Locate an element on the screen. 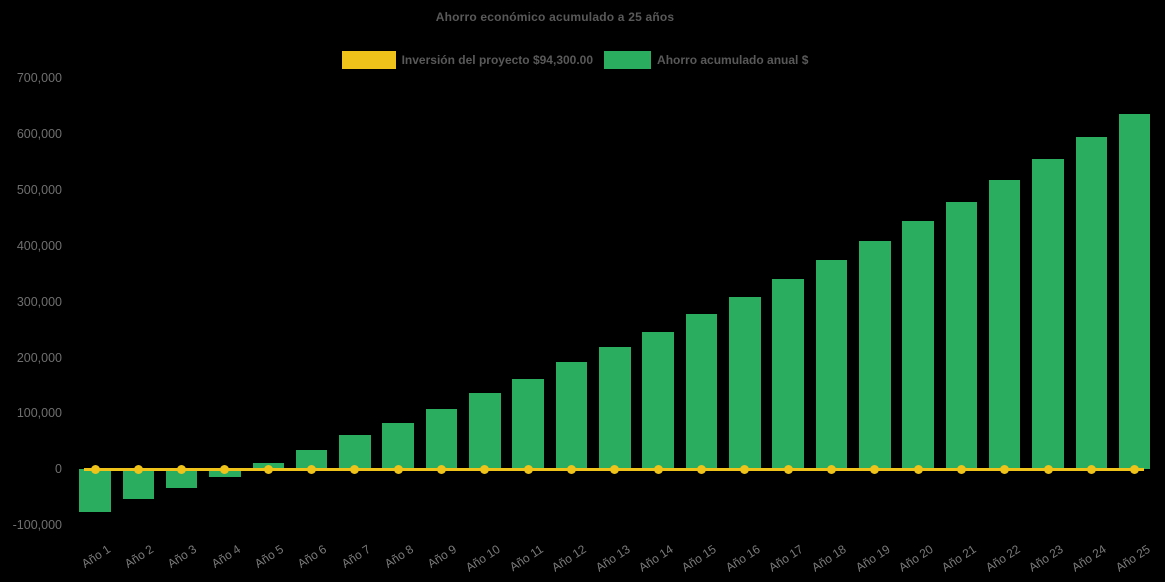 This screenshot has height=582, width=1165. x-axis-label: Año 17 is located at coordinates (786, 558).